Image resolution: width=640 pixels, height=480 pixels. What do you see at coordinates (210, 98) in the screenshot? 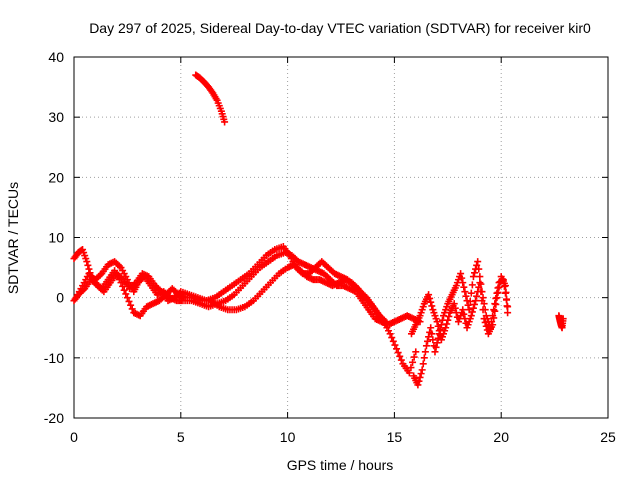
I see `series-track-d` at bounding box center [210, 98].